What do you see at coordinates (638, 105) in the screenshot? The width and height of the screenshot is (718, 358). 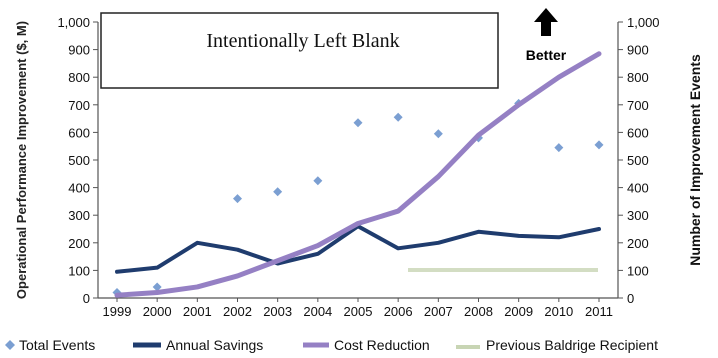 I see `y2-tick-label: 700` at bounding box center [638, 105].